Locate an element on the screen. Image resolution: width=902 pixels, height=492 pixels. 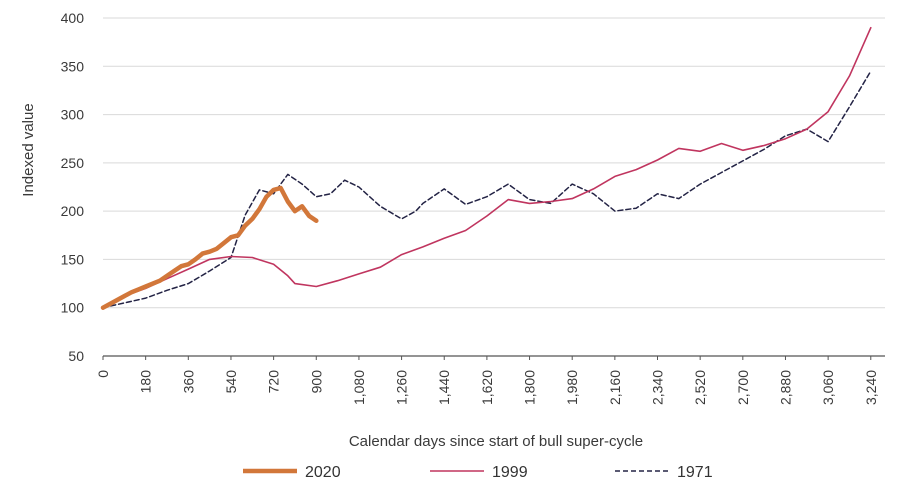
y-tick-label: 150 is located at coordinates (73, 259).